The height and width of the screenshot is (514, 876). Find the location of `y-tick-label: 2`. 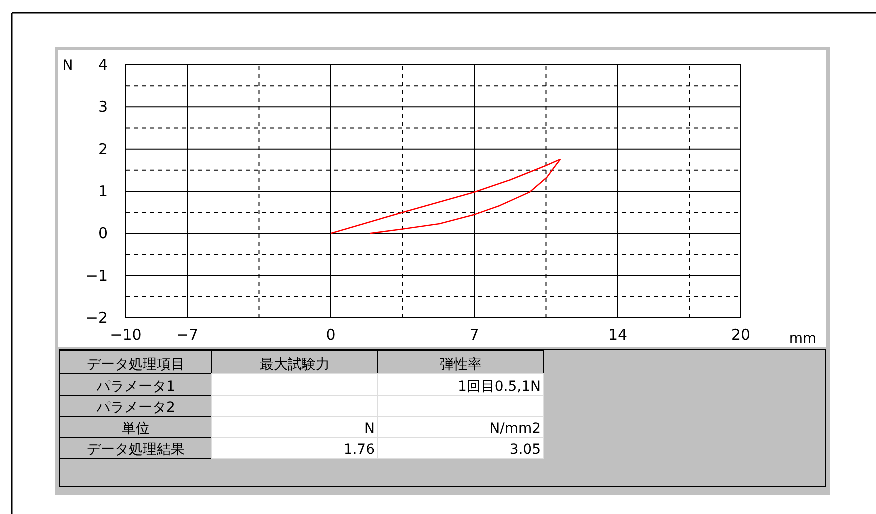

y-tick-label: 2 is located at coordinates (103, 149).